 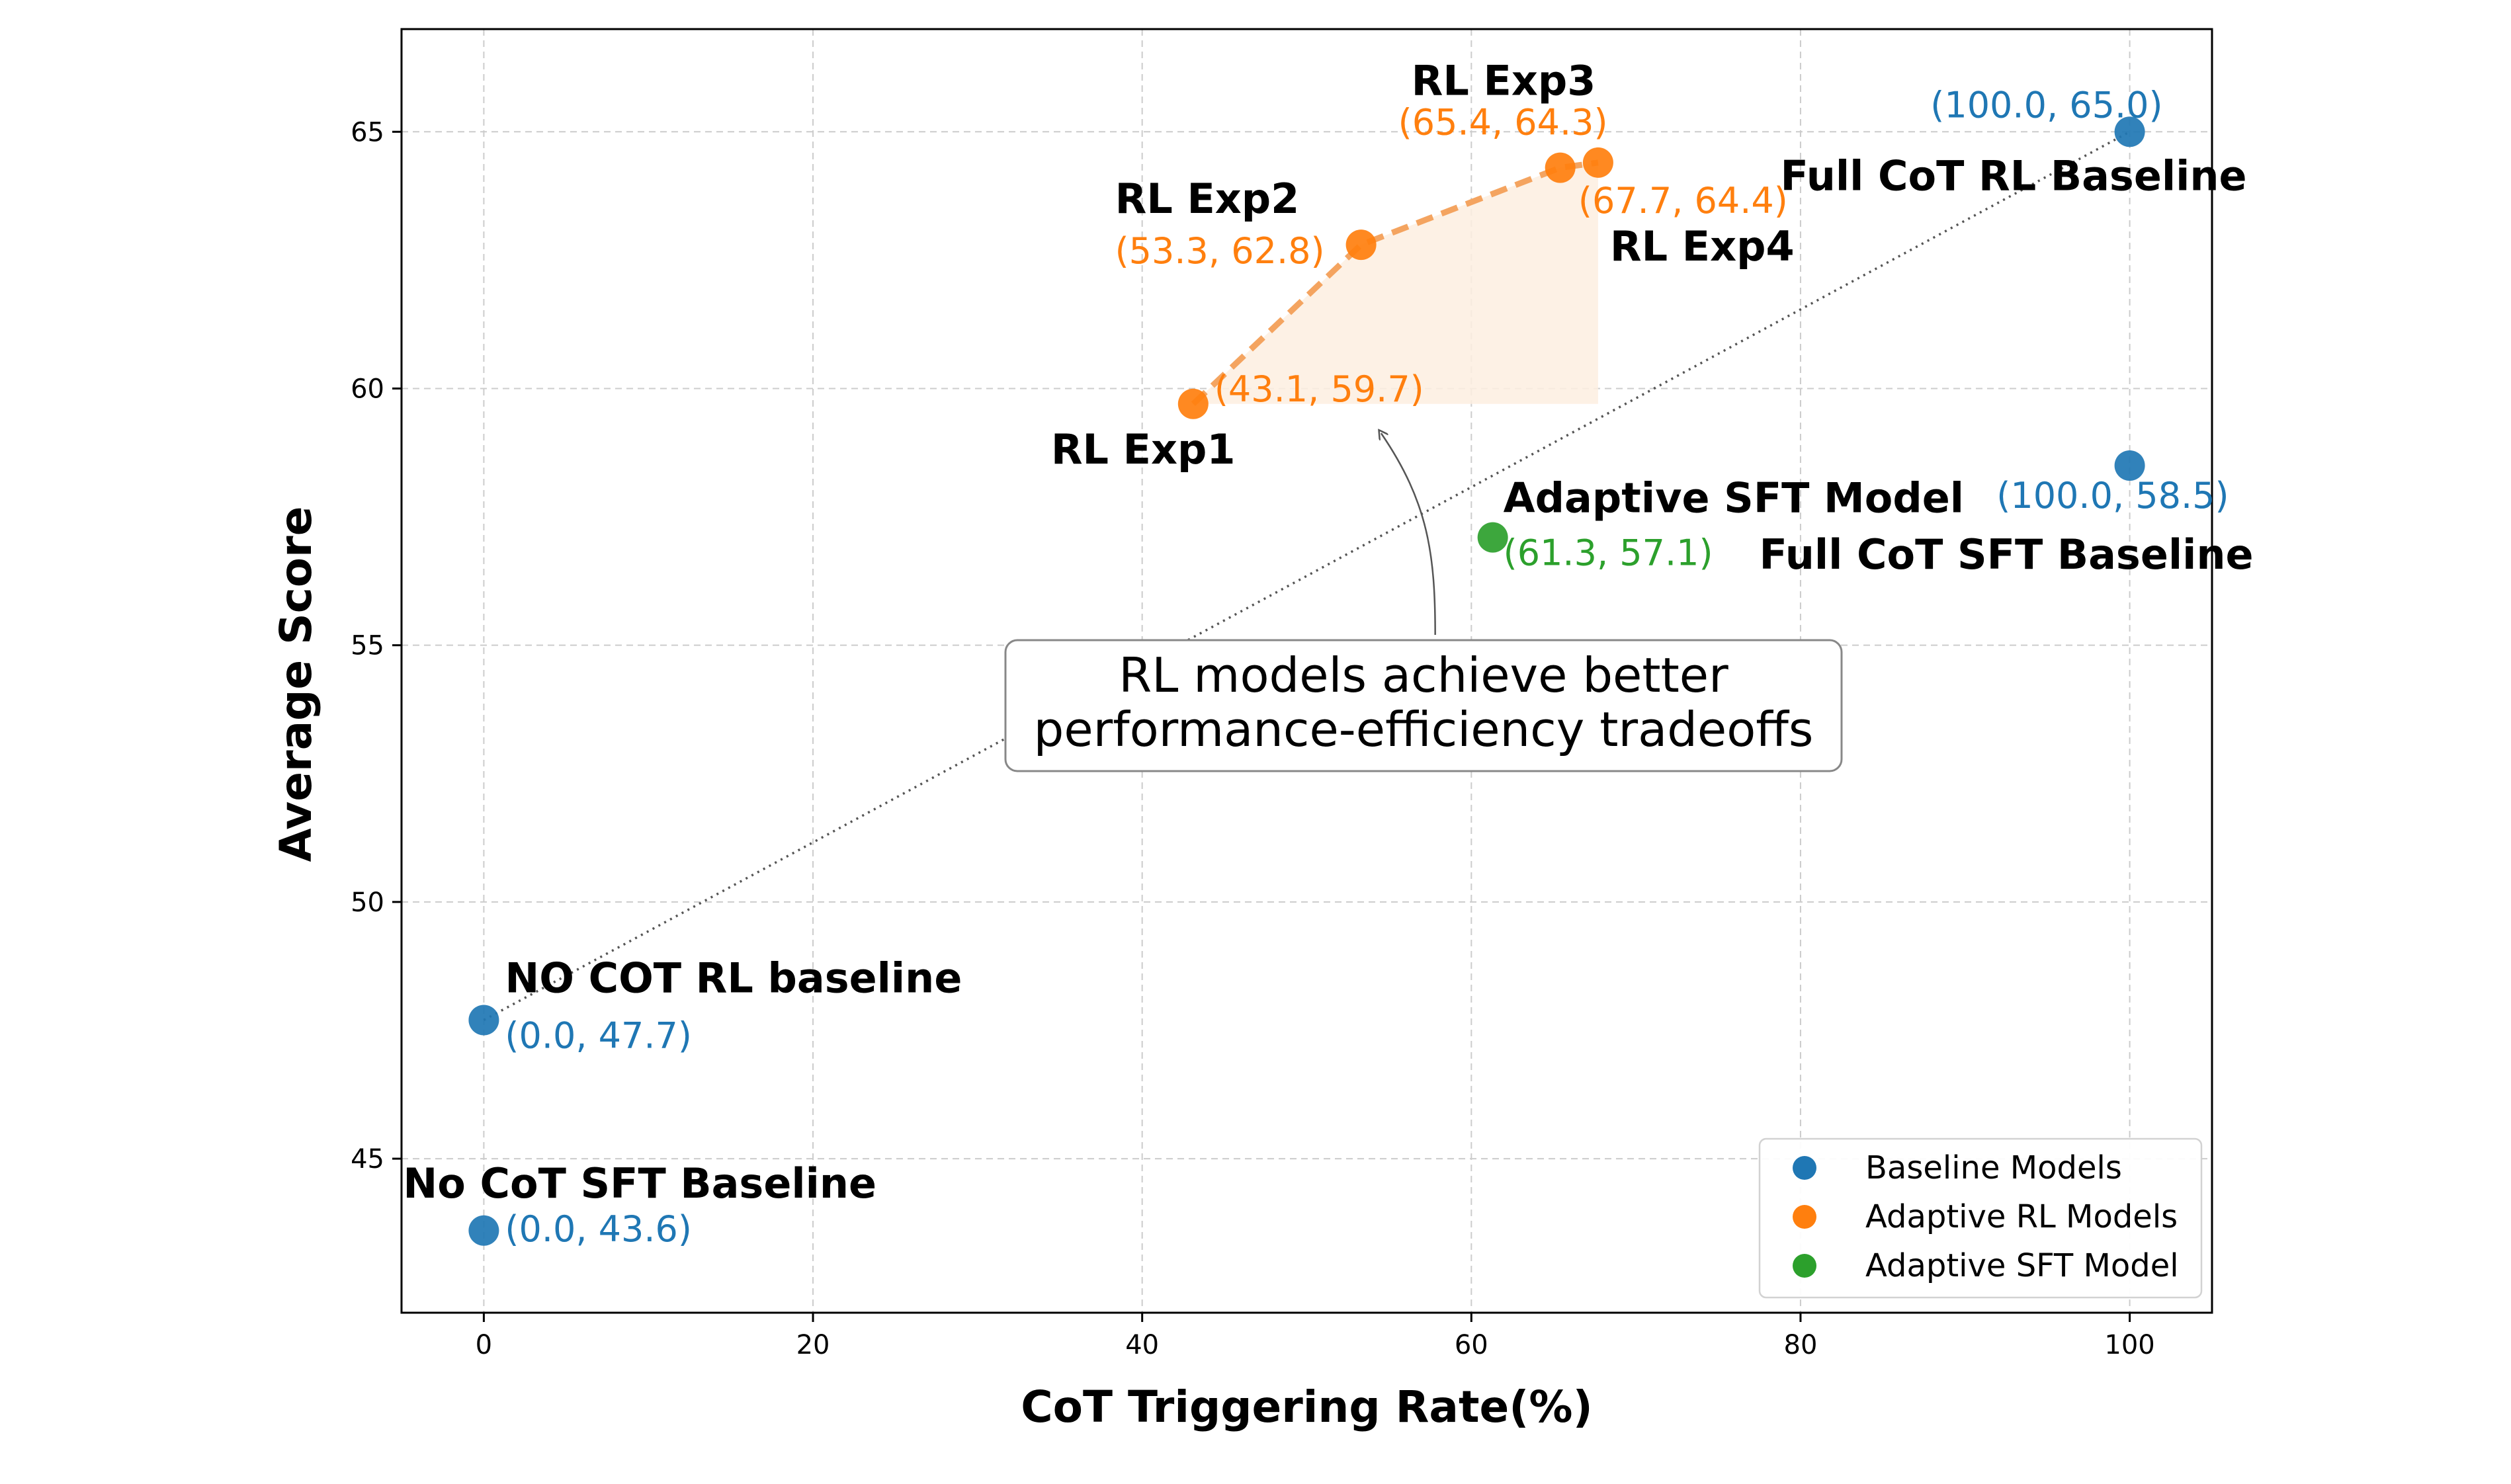 I want to click on legend-label: Baseline Models, so click(x=1993, y=1167).